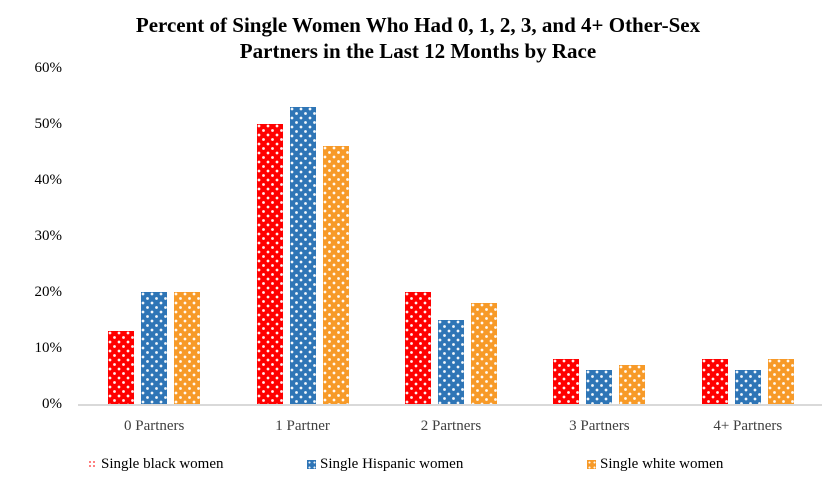 This screenshot has height=499, width=836. I want to click on y-axis-tick-label: 40%, so click(48, 180).